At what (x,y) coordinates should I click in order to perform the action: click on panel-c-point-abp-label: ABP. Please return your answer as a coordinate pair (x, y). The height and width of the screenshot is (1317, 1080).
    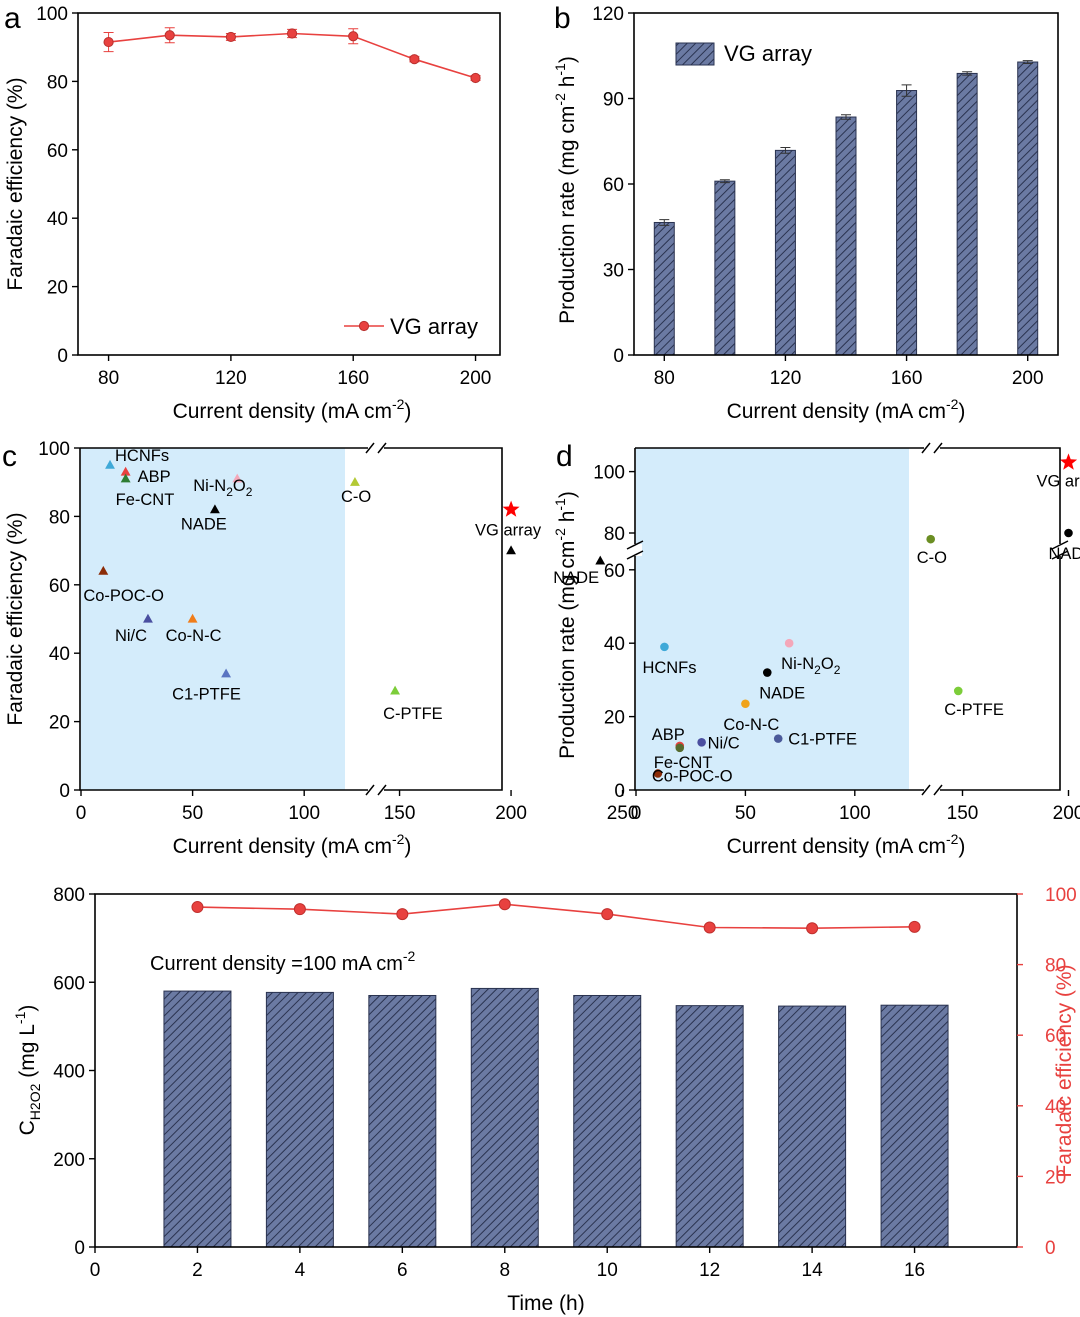
    Looking at the image, I should click on (154, 477).